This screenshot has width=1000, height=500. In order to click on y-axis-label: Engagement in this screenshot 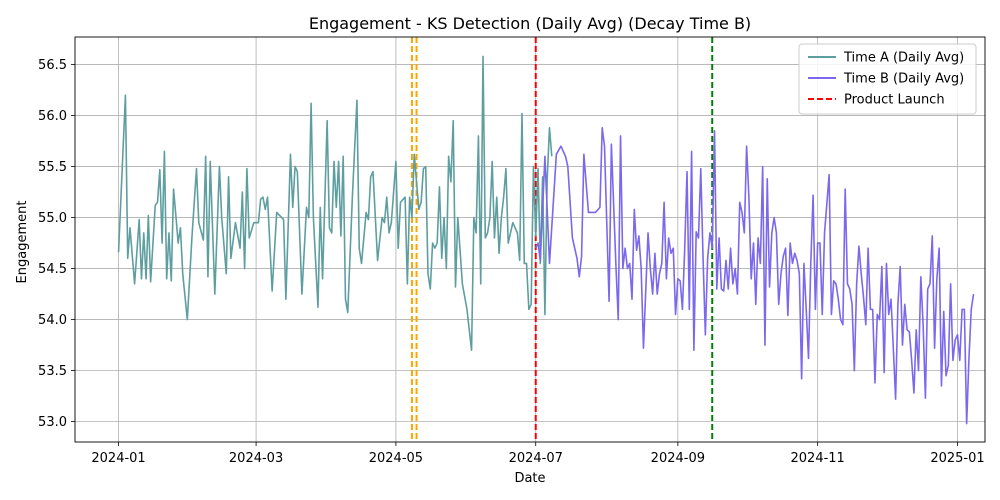, I will do `click(22, 242)`.